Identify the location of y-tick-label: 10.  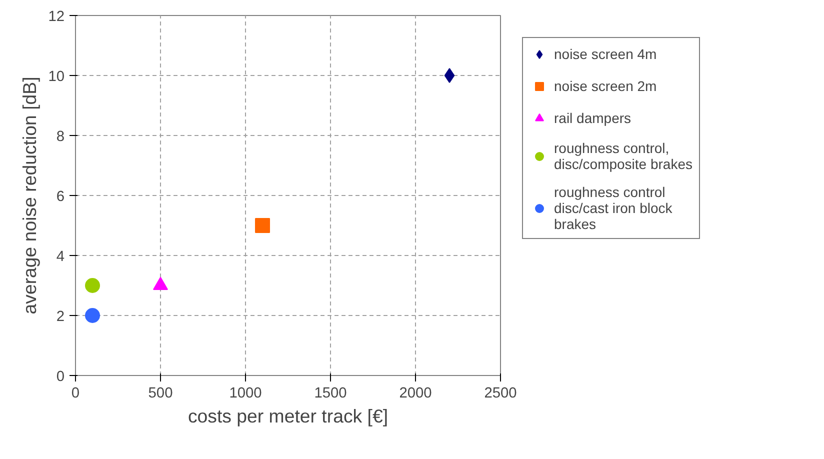
(56, 77).